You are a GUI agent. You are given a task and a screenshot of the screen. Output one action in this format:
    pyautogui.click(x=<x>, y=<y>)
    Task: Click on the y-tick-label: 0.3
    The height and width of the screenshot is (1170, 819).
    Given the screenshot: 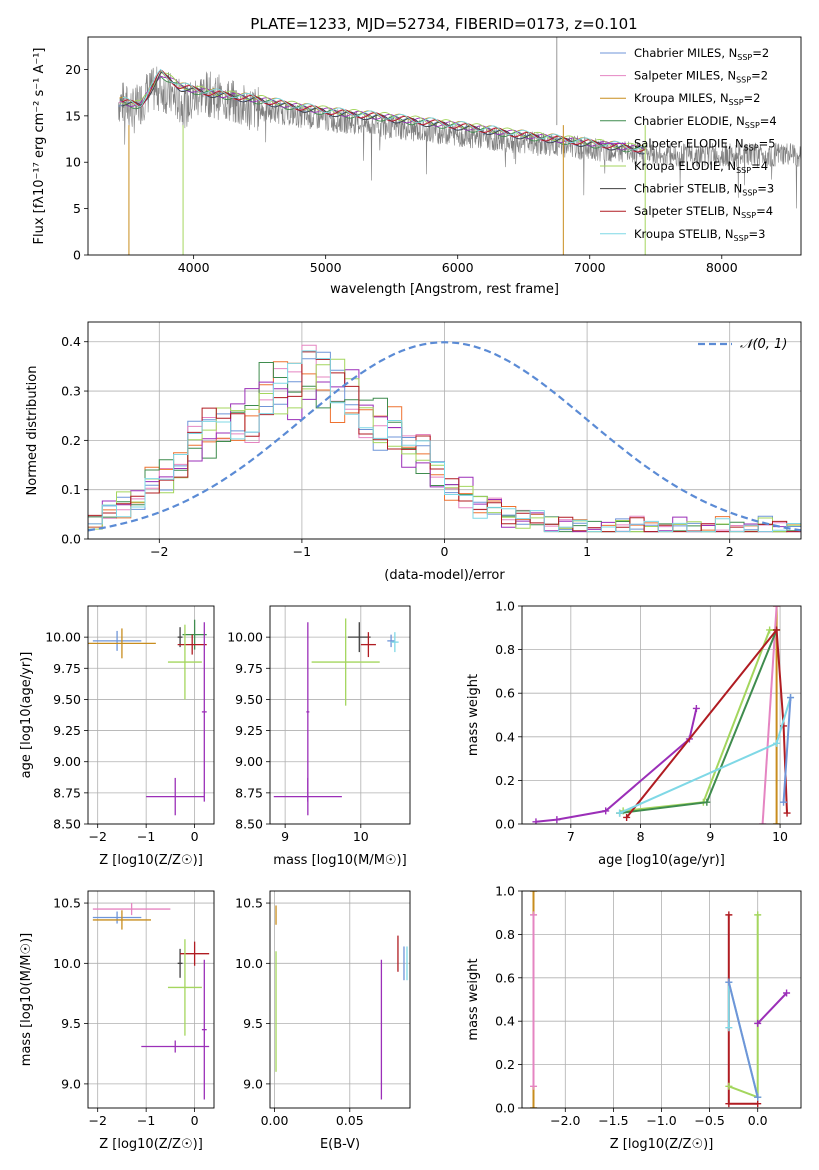 What is the action you would take?
    pyautogui.click(x=71, y=391)
    